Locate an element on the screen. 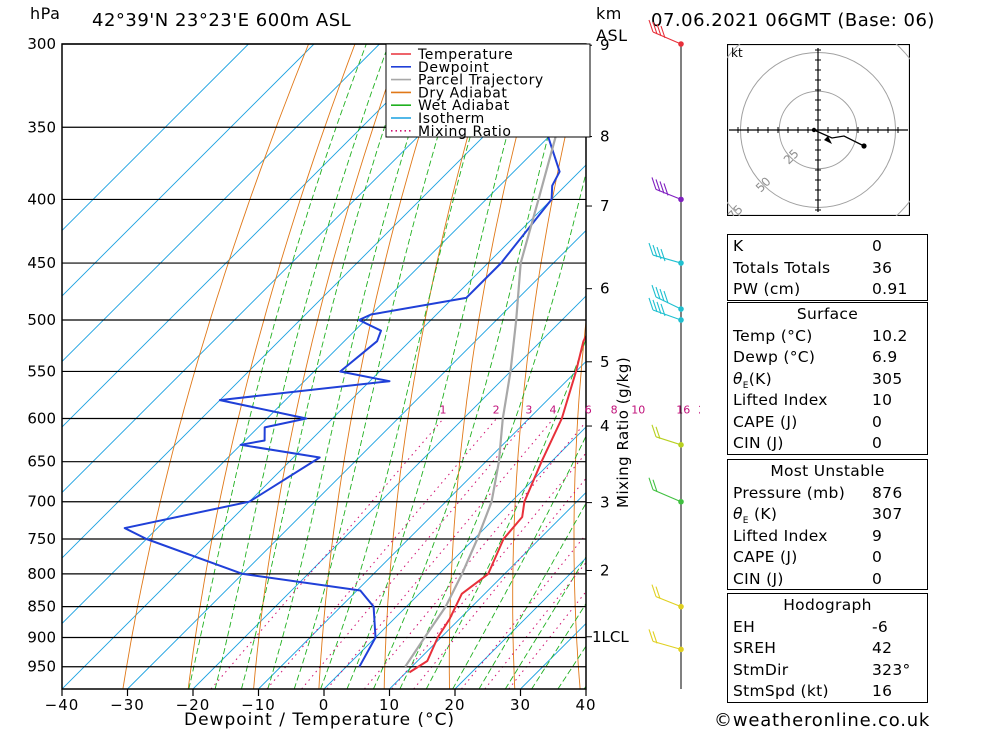 The height and width of the screenshot is (733, 1000). eh-label: EH is located at coordinates (744, 626).